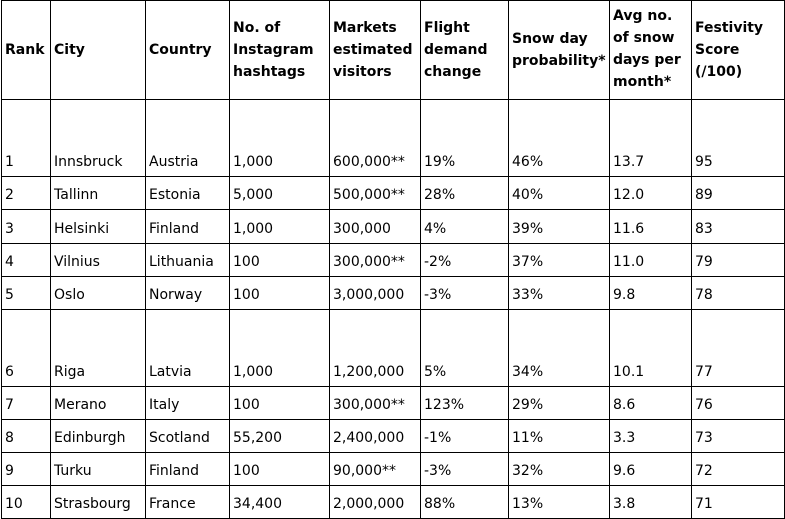 This screenshot has width=785, height=519. What do you see at coordinates (279, 50) in the screenshot?
I see `header-instagram-hashtags: No. of Instagram hashtags` at bounding box center [279, 50].